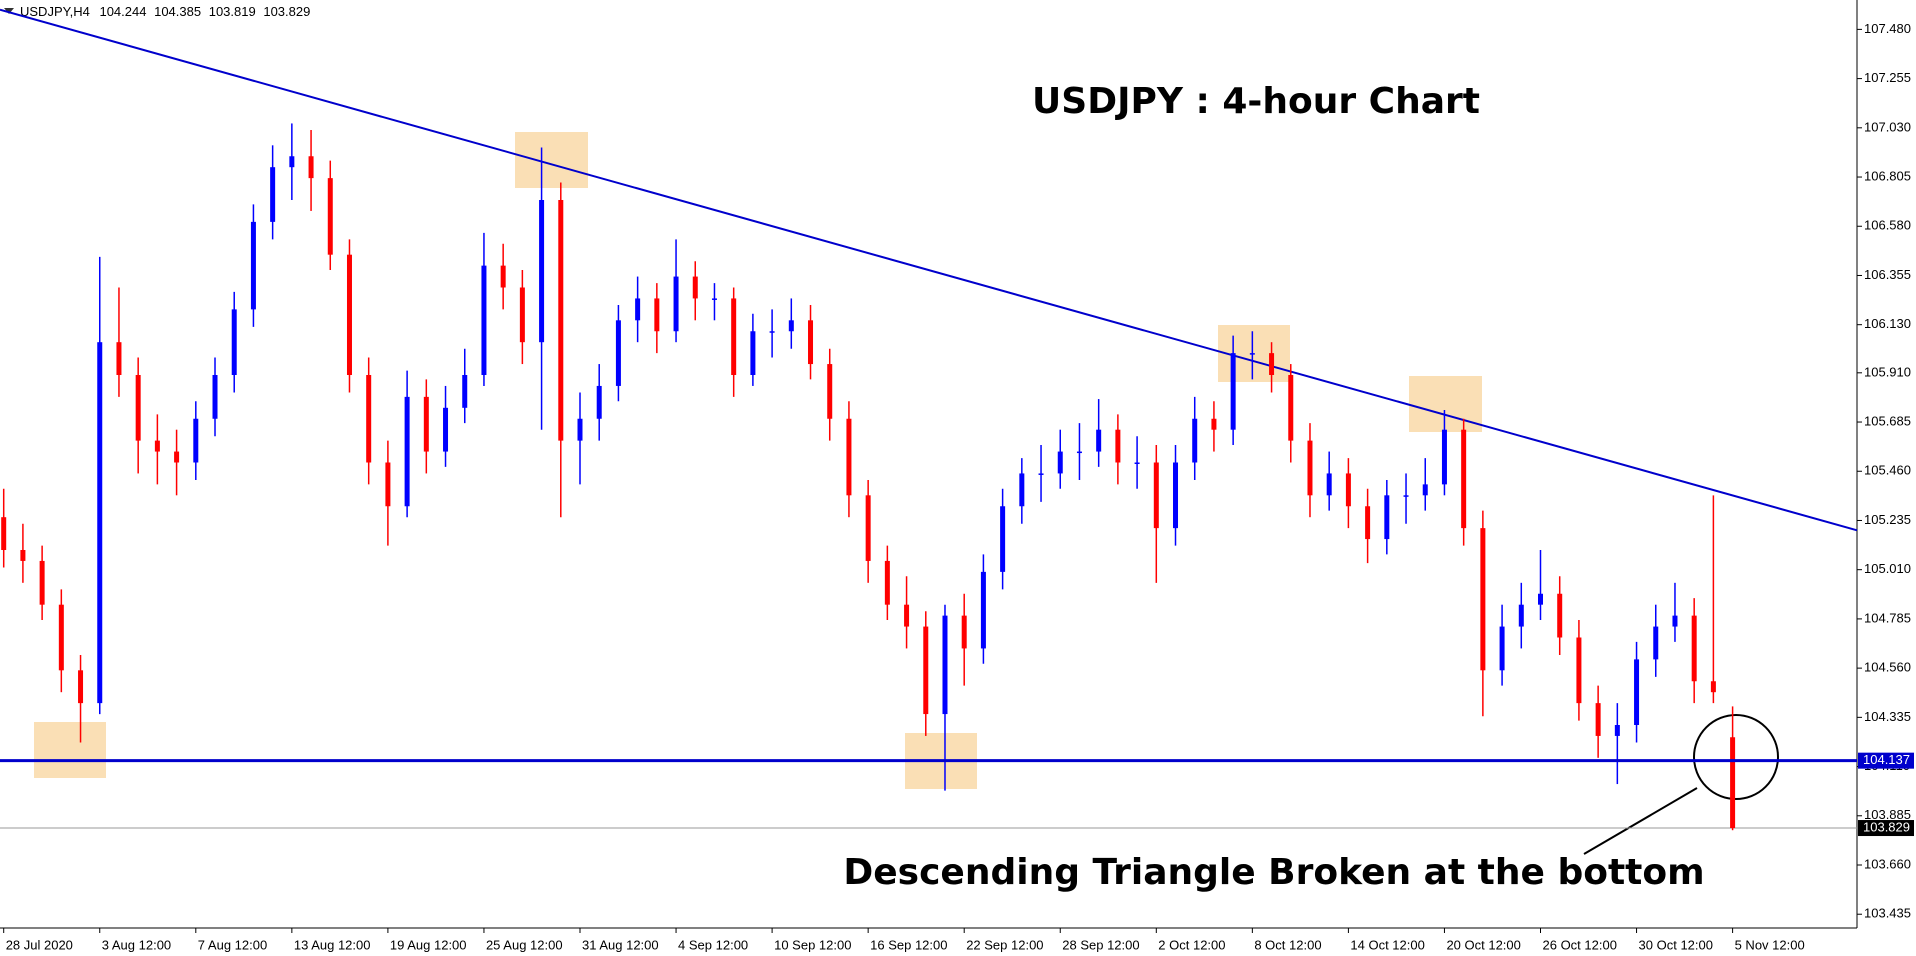 The height and width of the screenshot is (956, 1916). Describe the element at coordinates (1256, 101) in the screenshot. I see `chart-title: USDJPY : 4-hour Chart` at that location.